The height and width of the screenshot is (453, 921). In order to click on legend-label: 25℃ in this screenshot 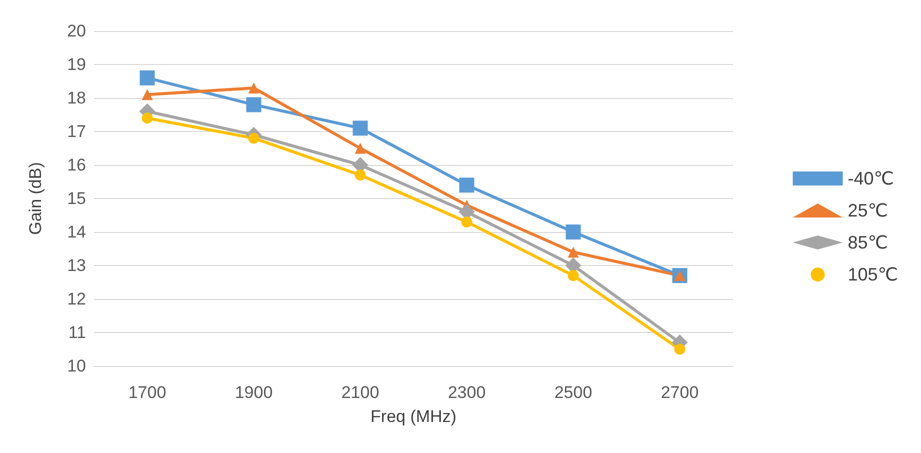, I will do `click(868, 210)`.